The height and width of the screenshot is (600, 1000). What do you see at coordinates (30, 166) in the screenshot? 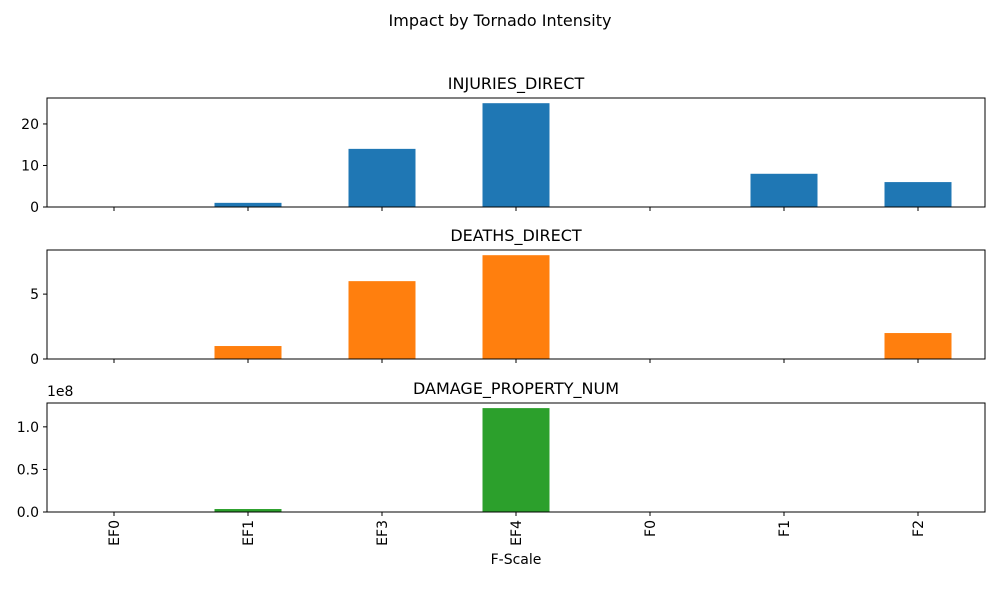
I see `subplot-1-ytick-label: 10` at bounding box center [30, 166].